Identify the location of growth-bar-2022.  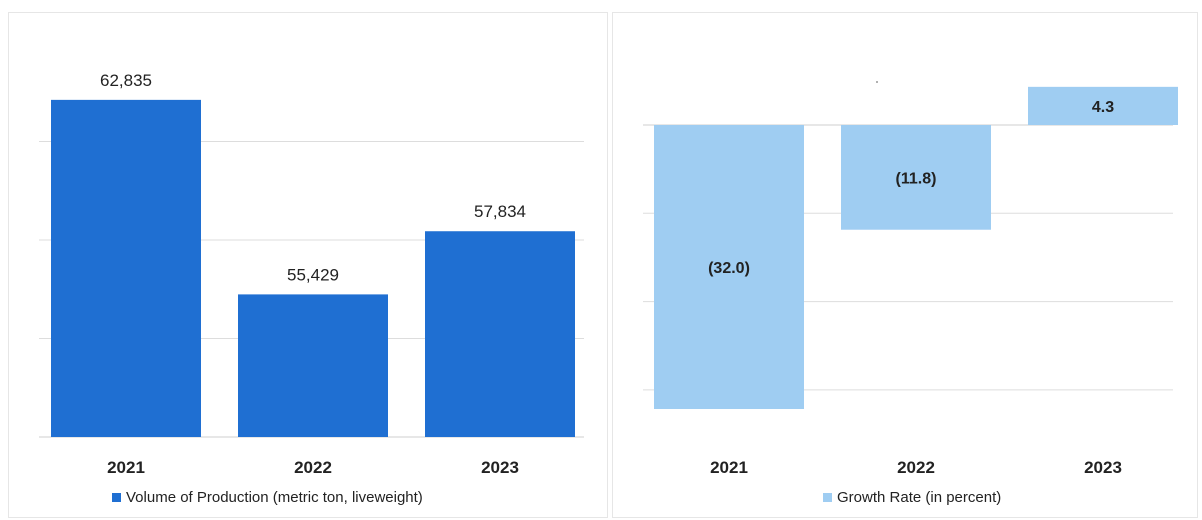
(916, 177).